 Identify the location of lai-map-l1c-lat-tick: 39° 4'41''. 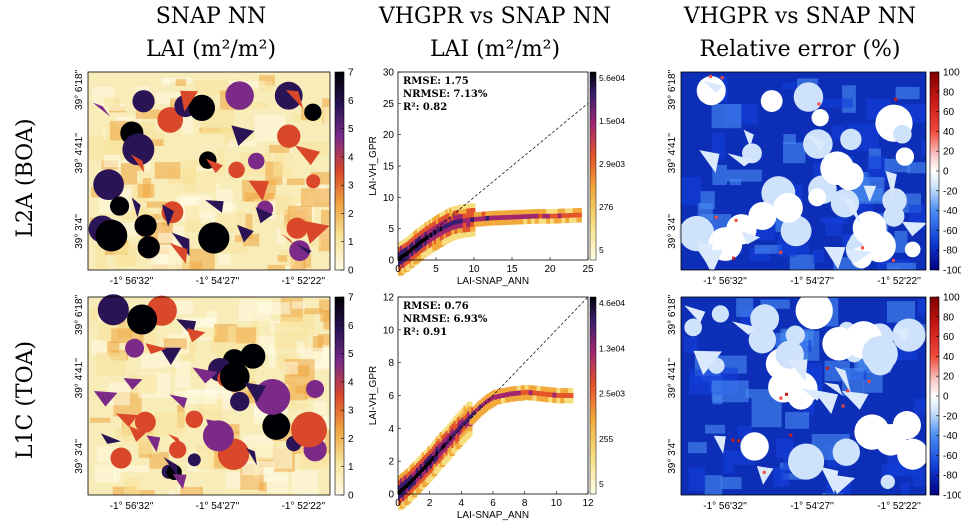
(79, 378).